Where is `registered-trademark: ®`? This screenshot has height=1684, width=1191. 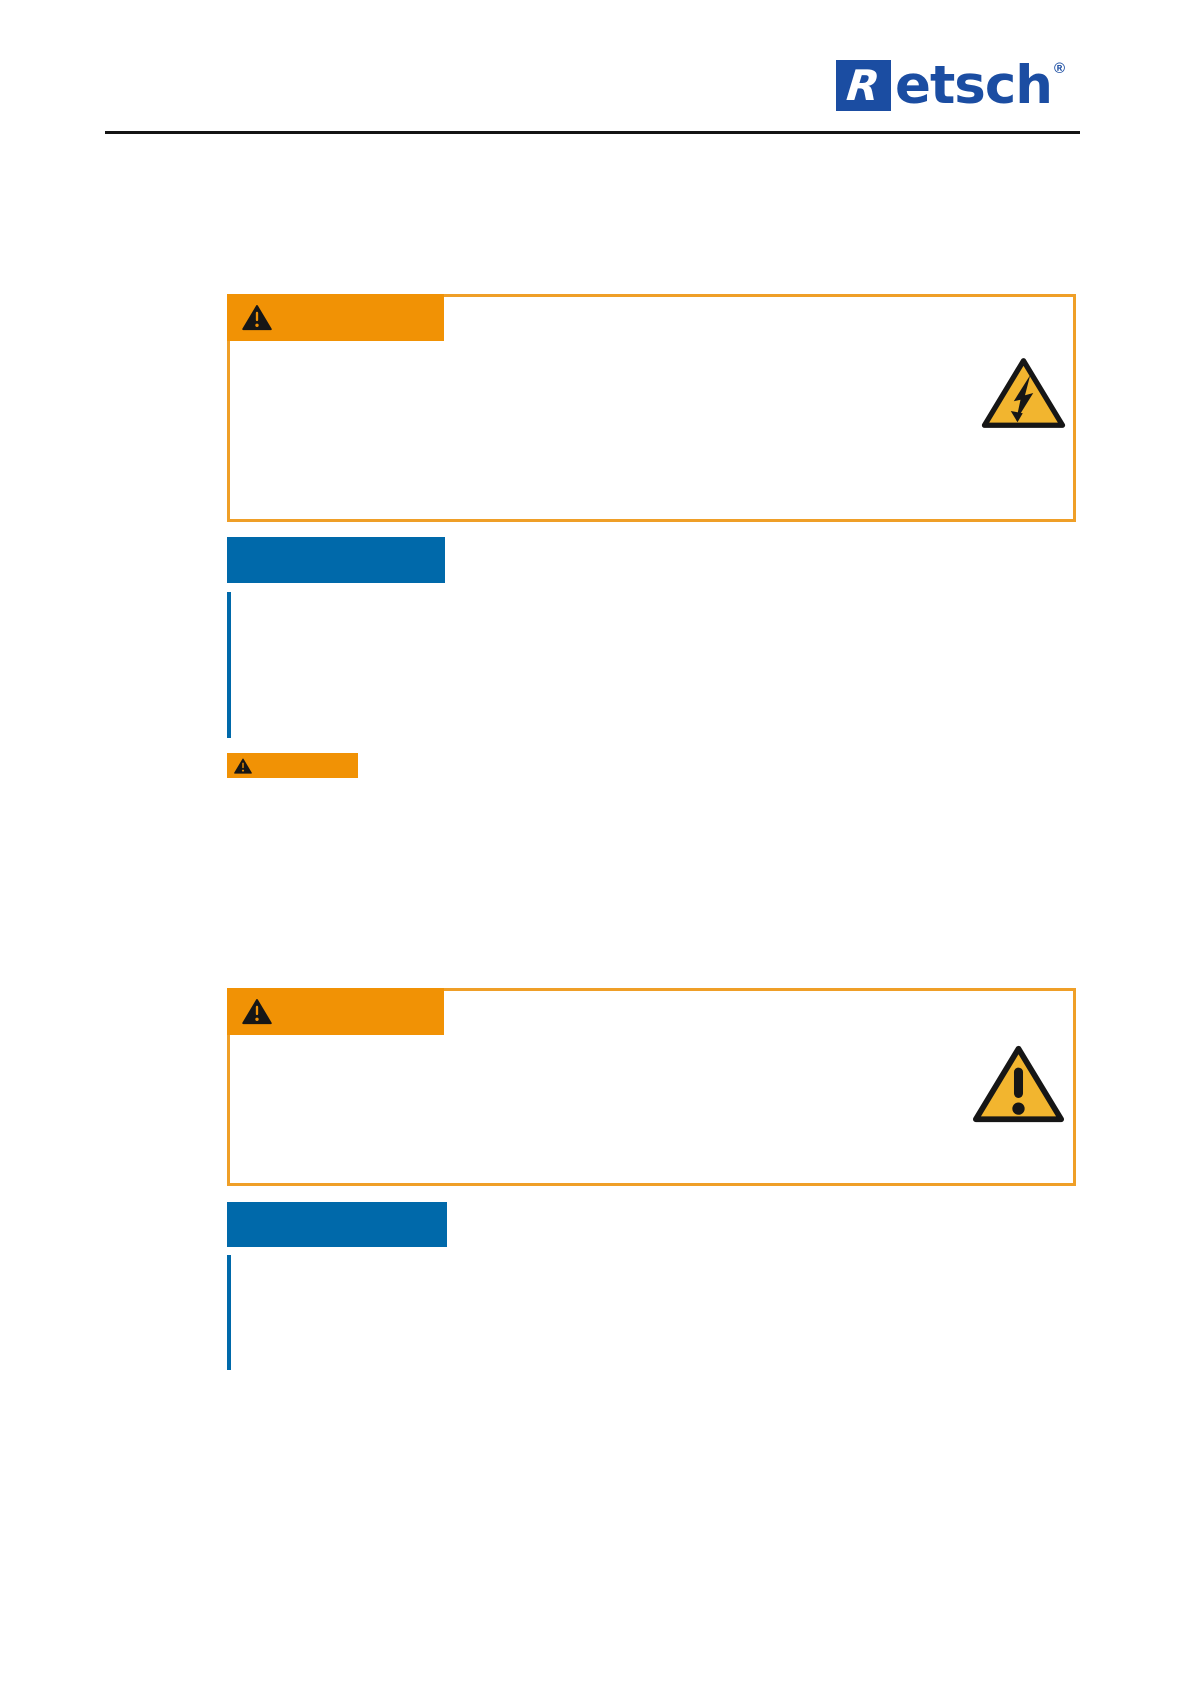 registered-trademark: ® is located at coordinates (1059, 68).